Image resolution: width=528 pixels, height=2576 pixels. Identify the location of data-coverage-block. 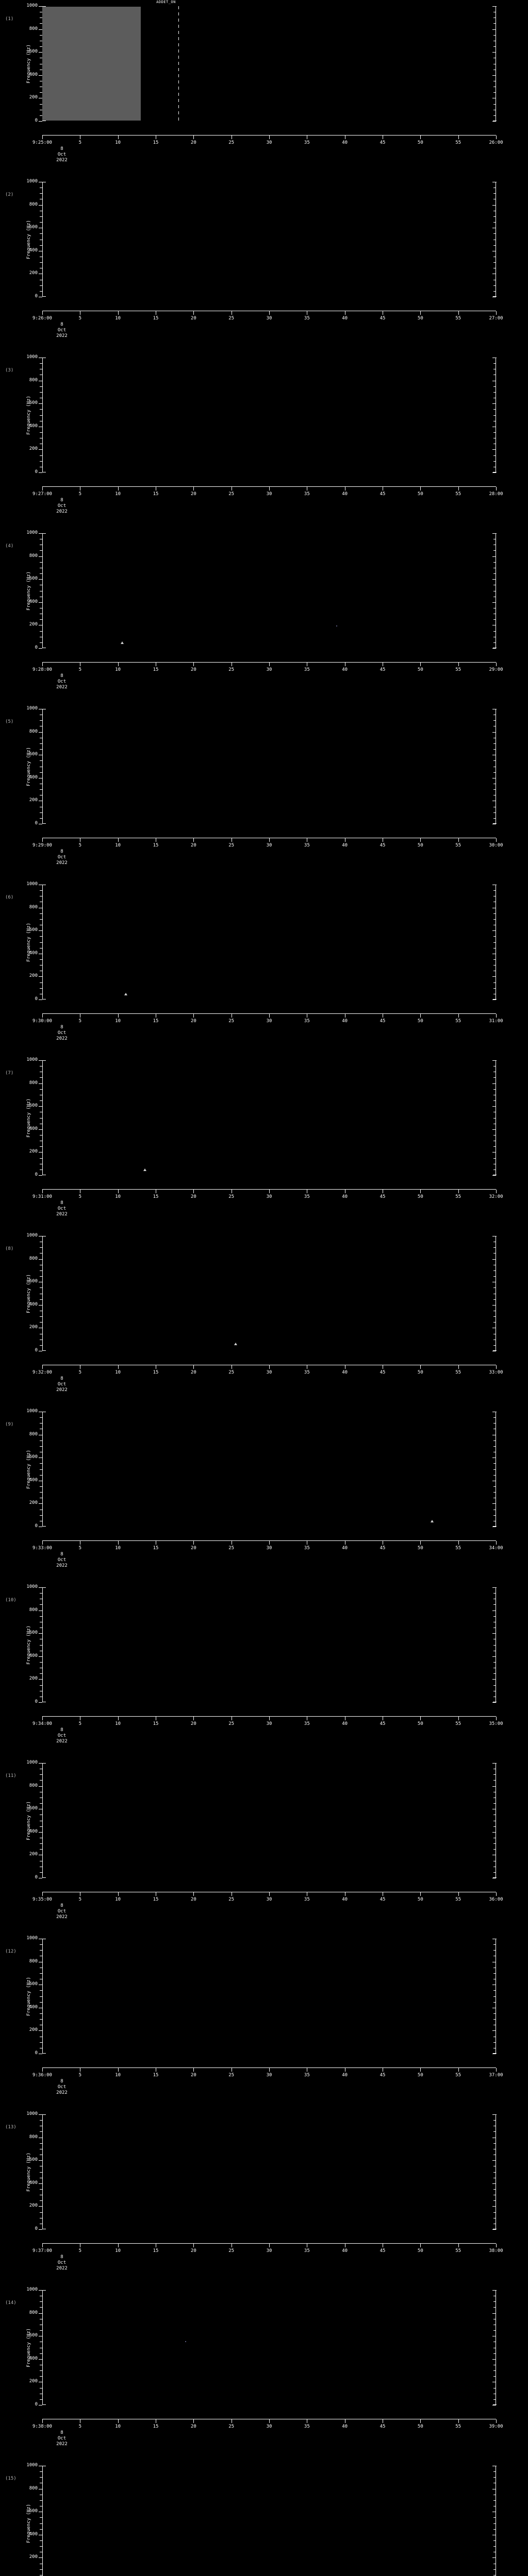
(91, 64).